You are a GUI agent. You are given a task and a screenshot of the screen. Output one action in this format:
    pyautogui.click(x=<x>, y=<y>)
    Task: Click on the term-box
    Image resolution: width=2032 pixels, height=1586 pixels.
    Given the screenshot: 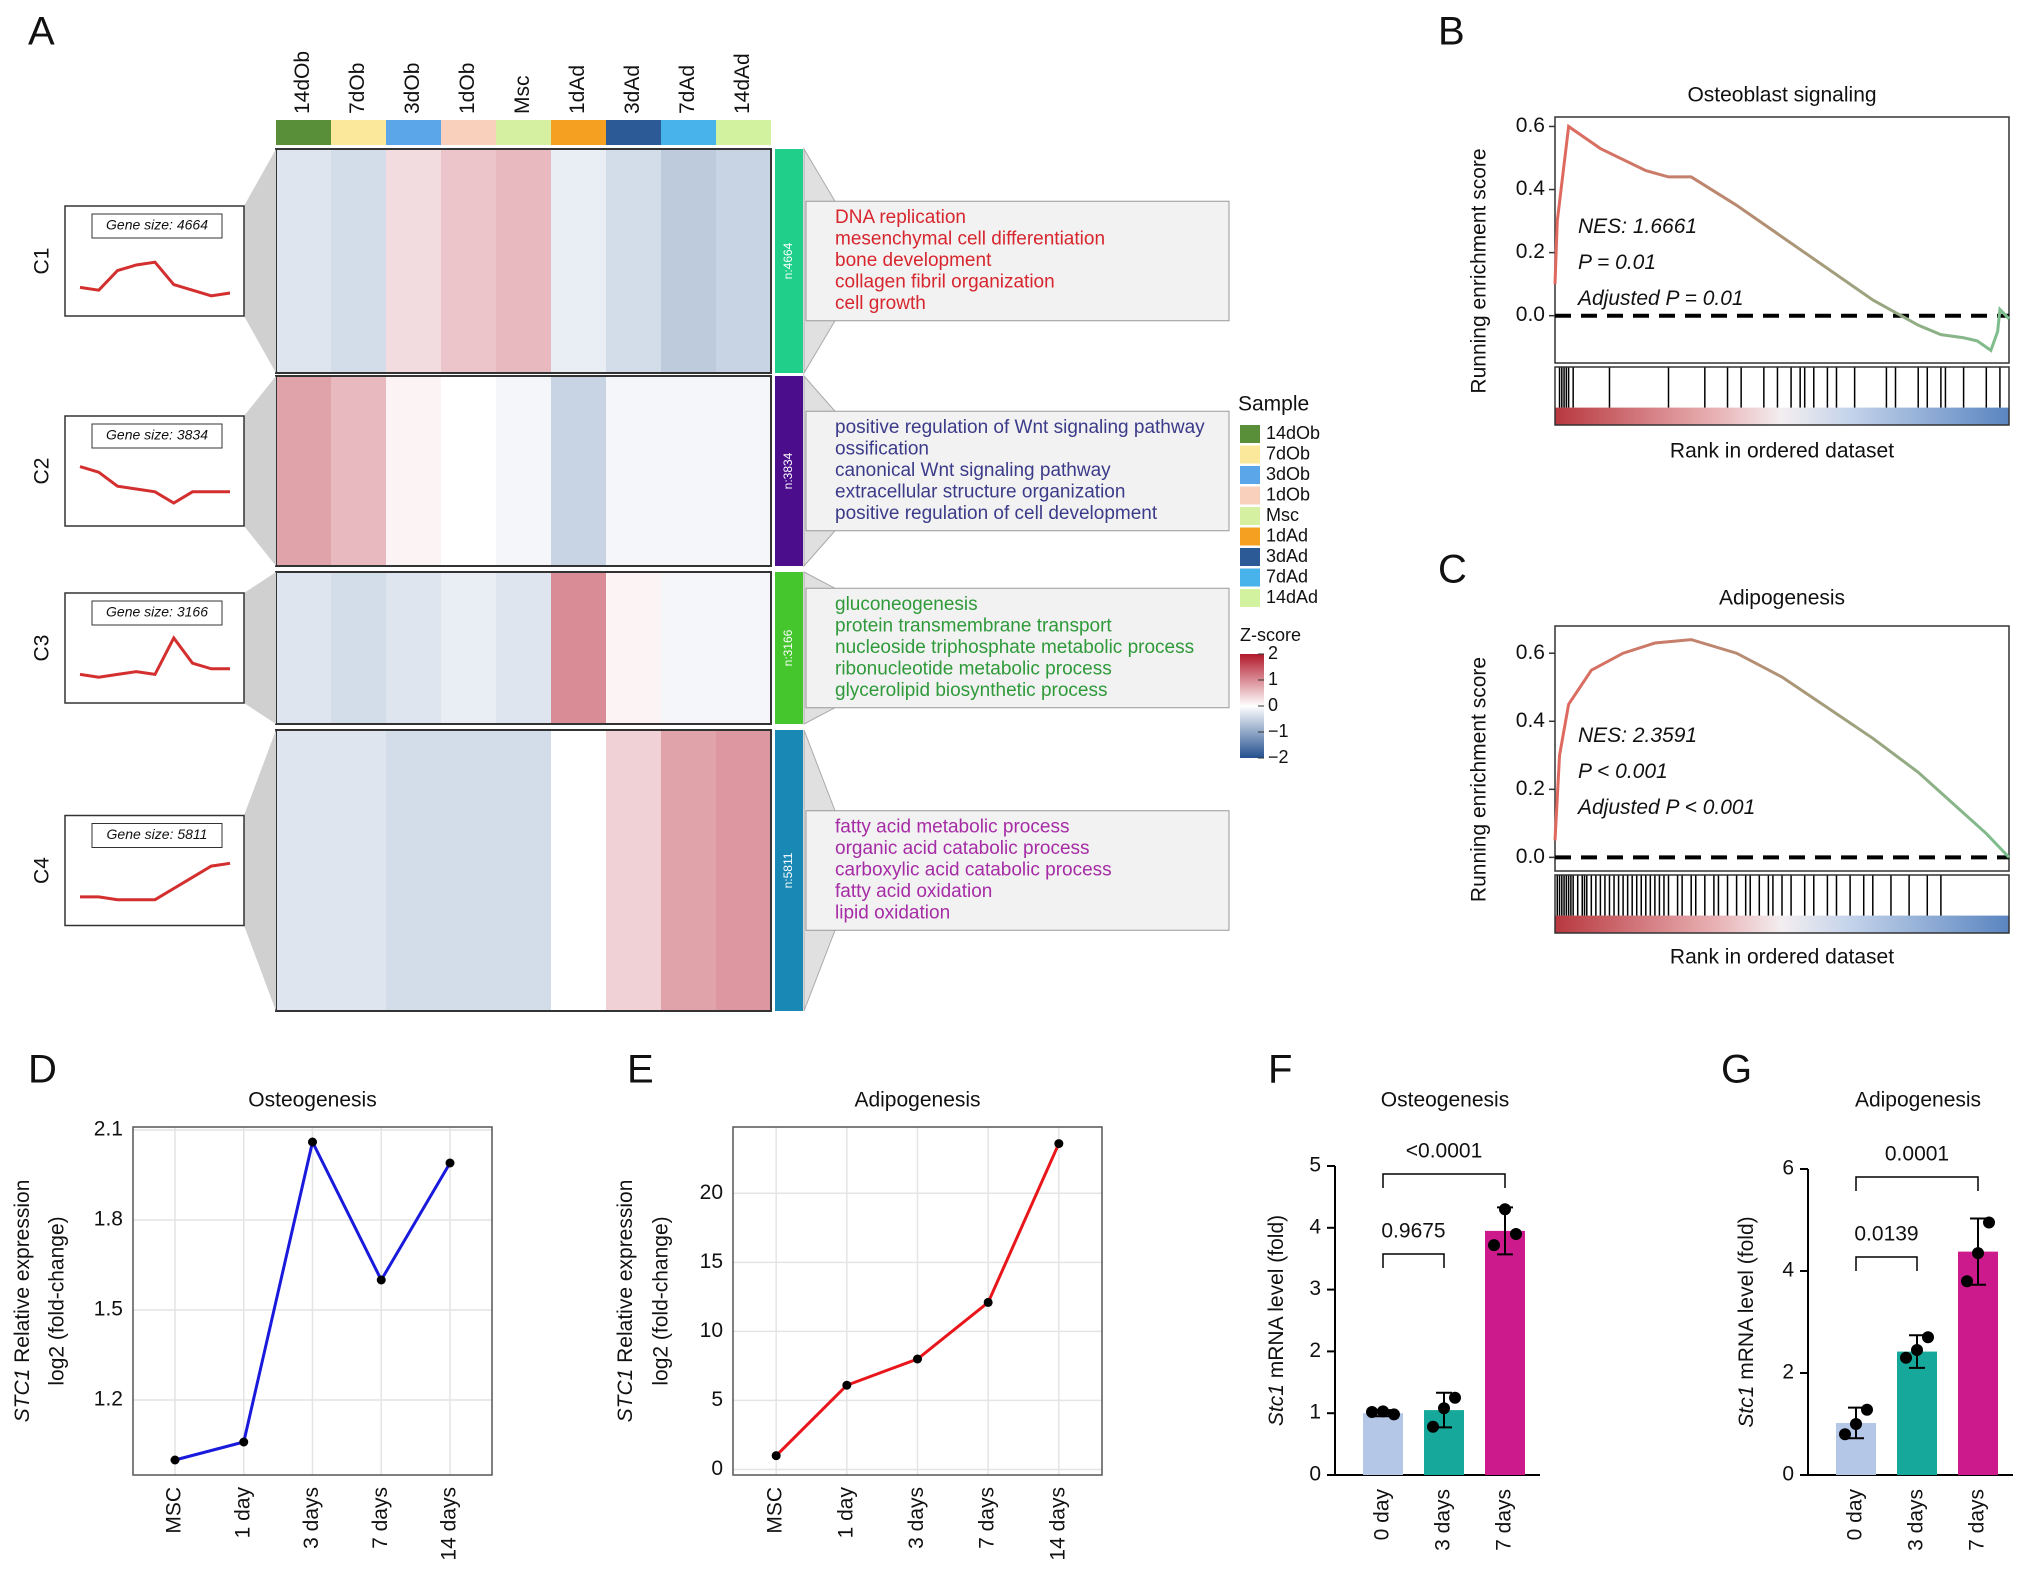 What is the action you would take?
    pyautogui.click(x=1017, y=471)
    